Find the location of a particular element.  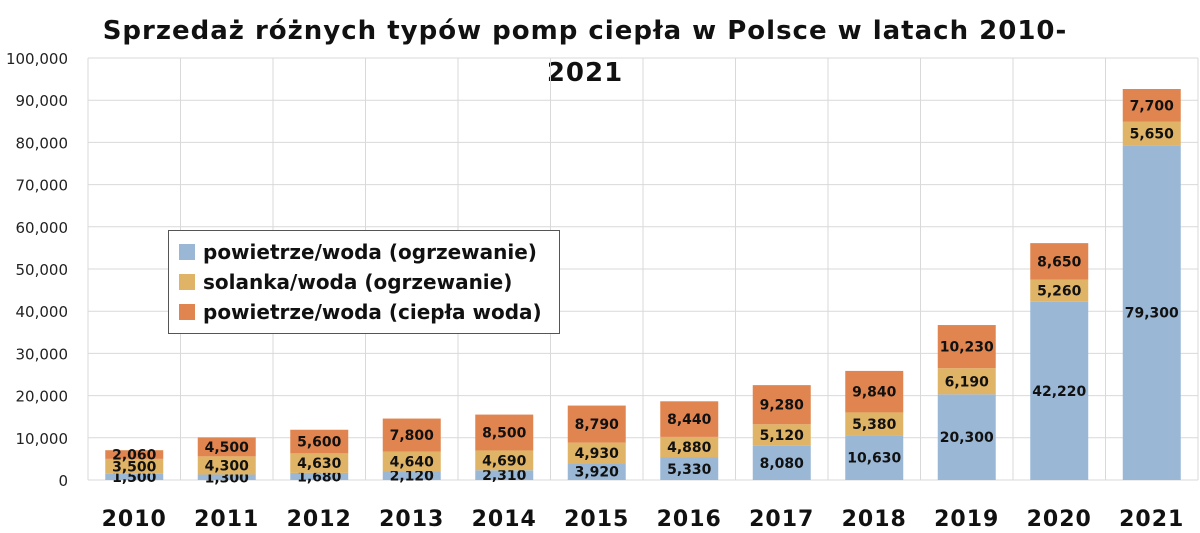

data-label-2016-series-0: 5,330 is located at coordinates (689, 470).